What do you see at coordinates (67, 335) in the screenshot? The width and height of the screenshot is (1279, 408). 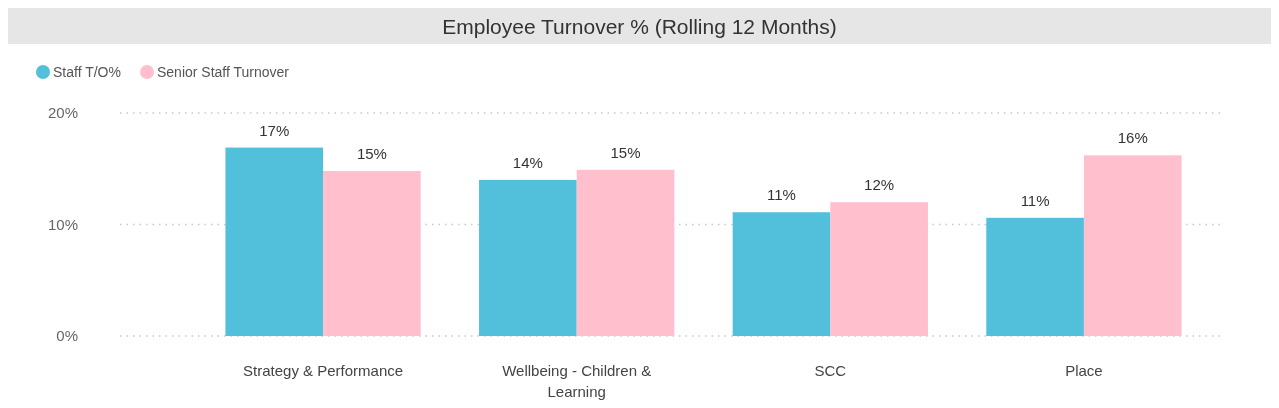 I see `y-tick-label: 0%` at bounding box center [67, 335].